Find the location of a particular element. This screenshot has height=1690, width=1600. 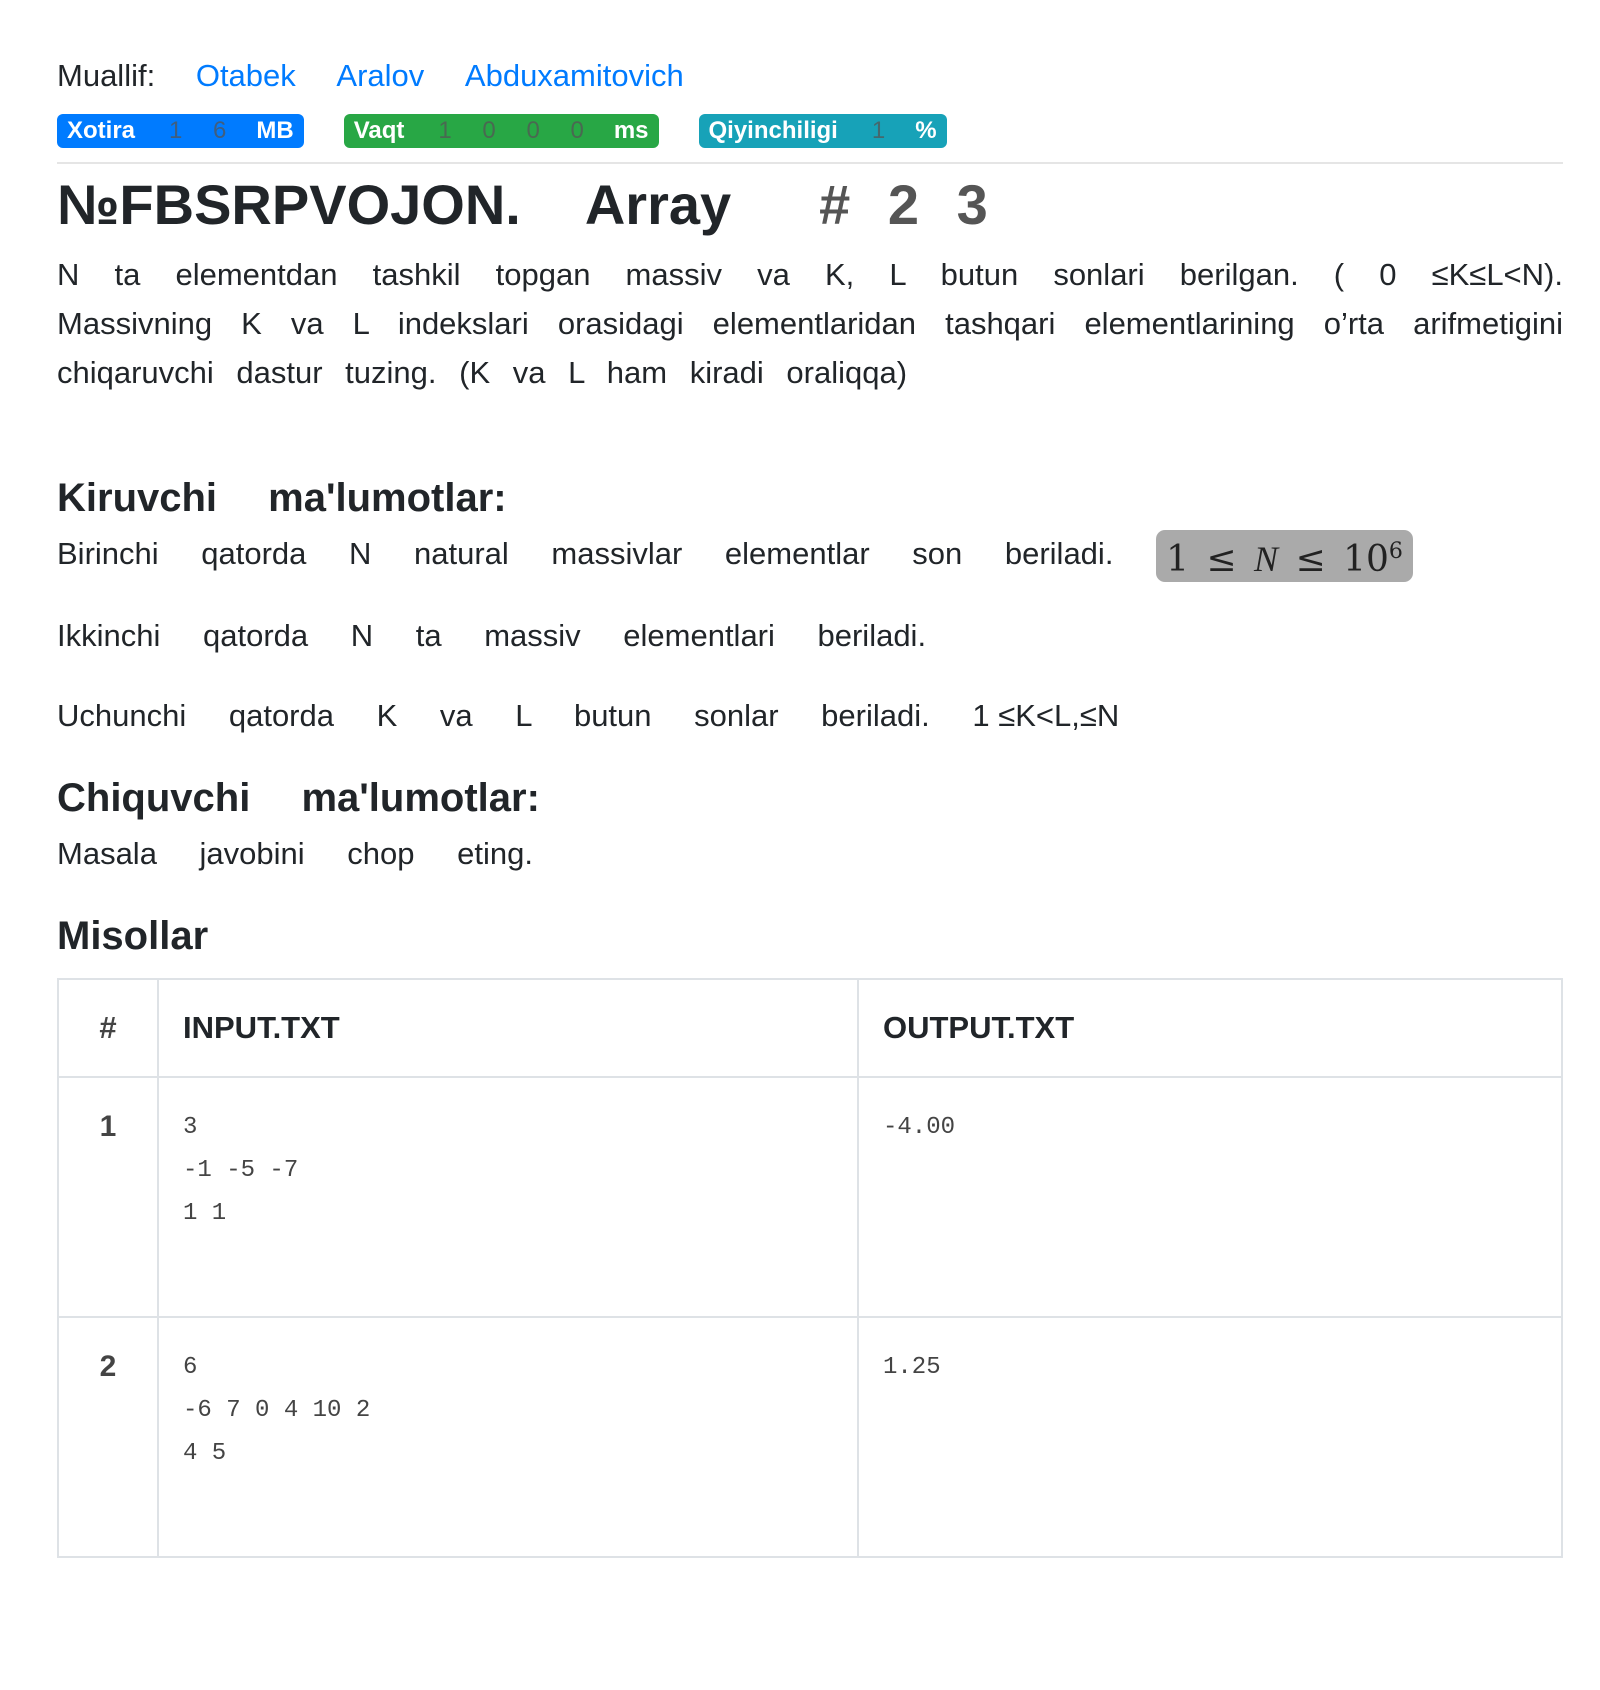

badge-unit: MB is located at coordinates (275, 130).